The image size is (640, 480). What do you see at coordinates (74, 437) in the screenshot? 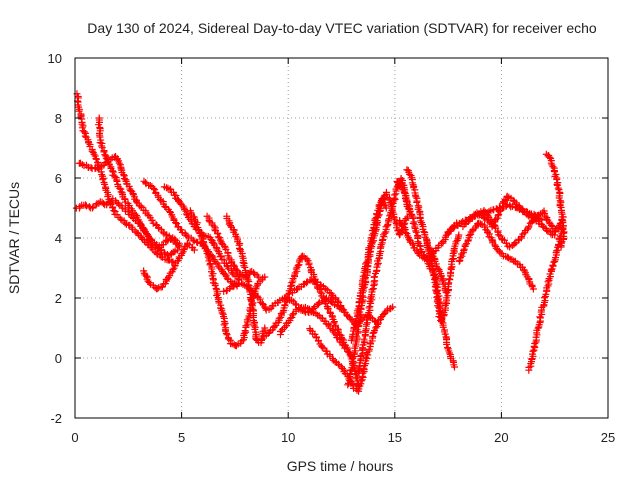
I see `x-tick-label: 0` at bounding box center [74, 437].